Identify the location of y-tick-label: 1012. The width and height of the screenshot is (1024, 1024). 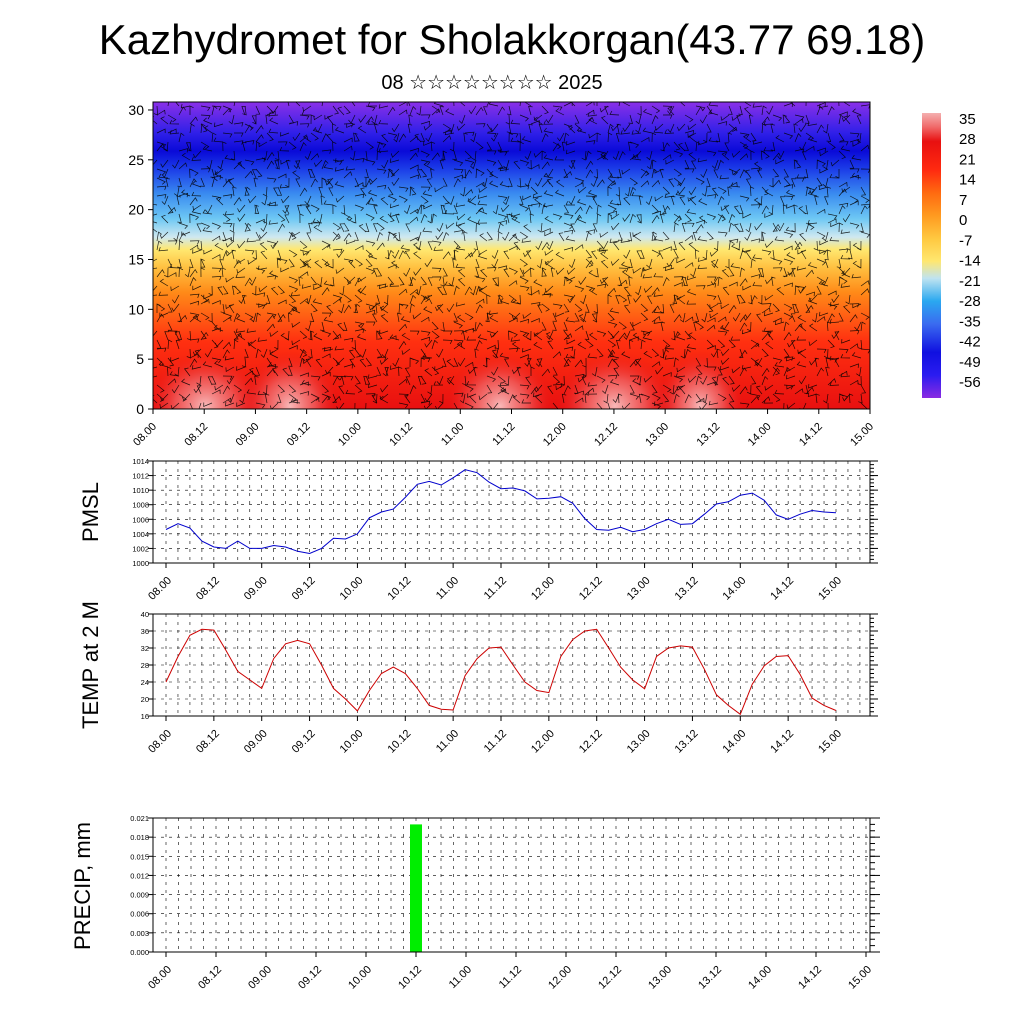
(140, 476).